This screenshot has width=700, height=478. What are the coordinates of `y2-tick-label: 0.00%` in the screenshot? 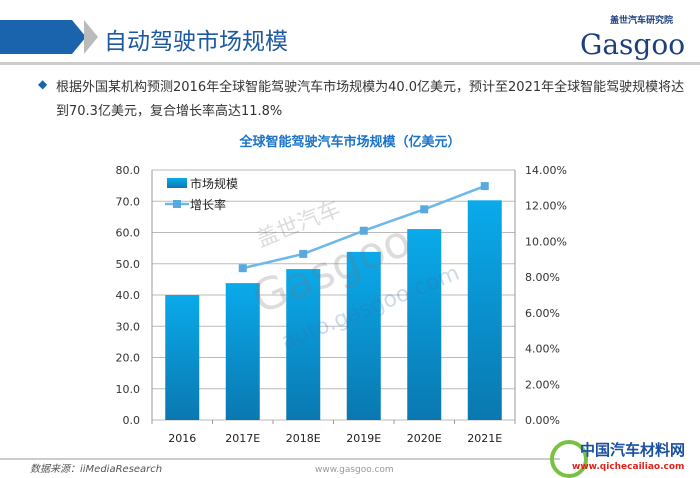 It's located at (542, 420).